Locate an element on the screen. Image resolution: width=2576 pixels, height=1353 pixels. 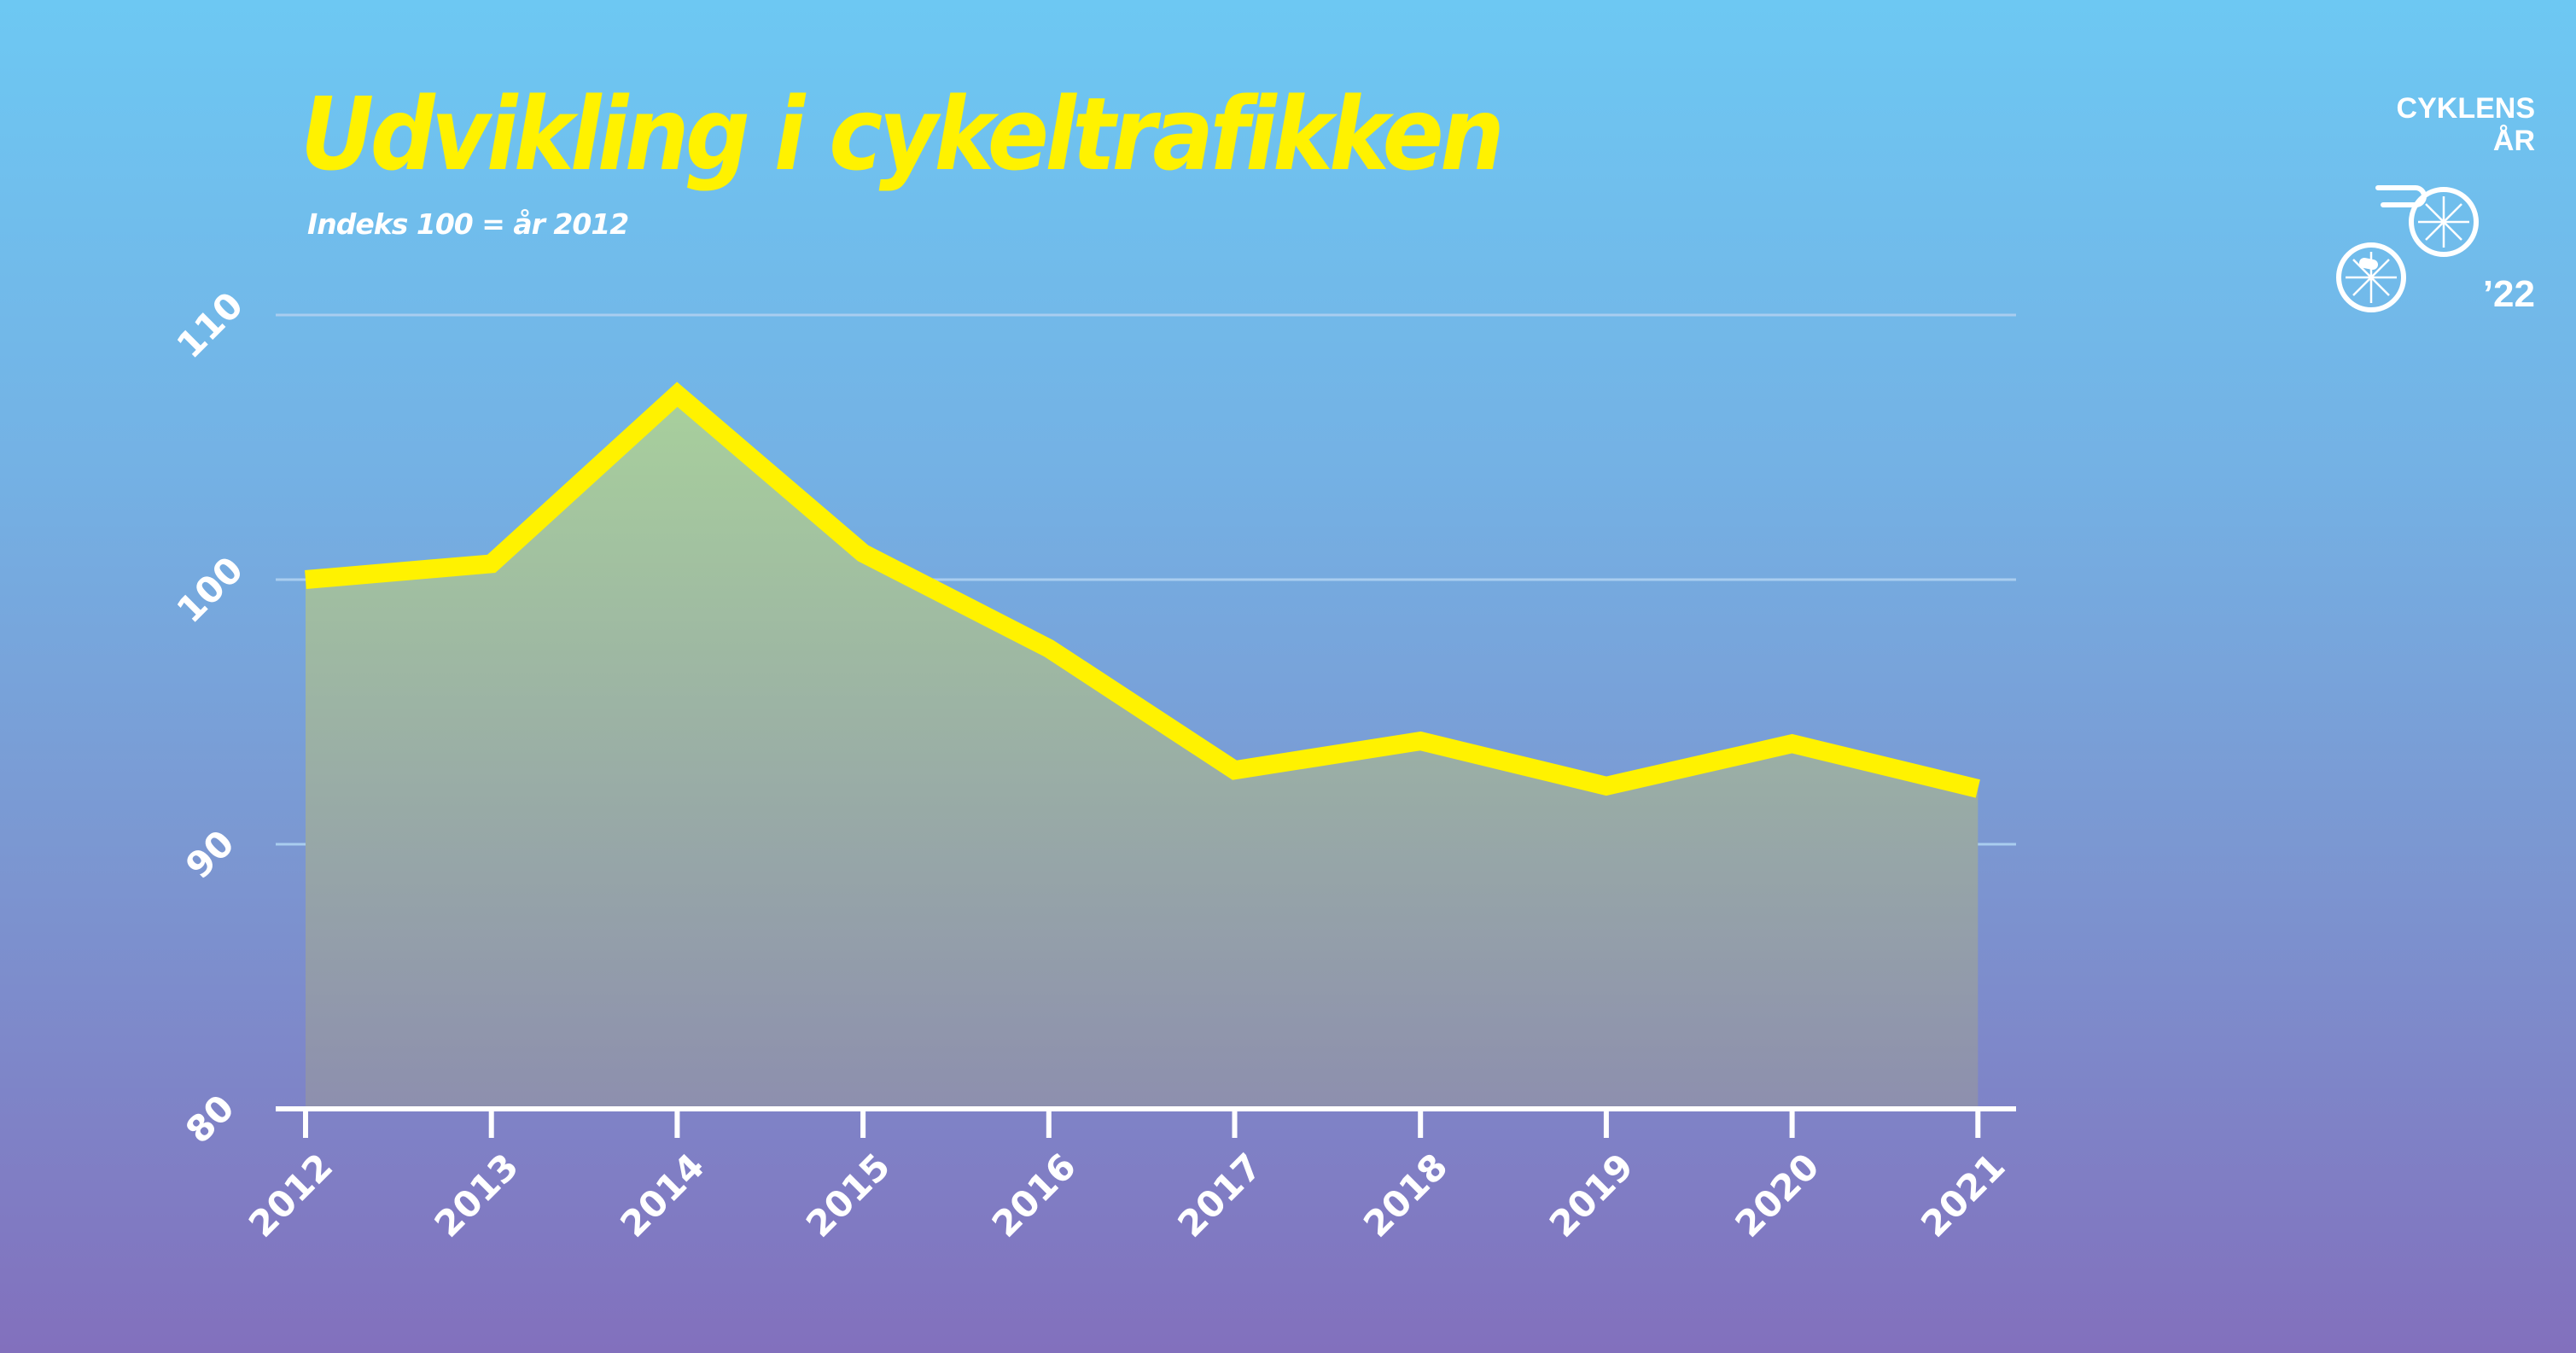
x-tick-label: 2012 is located at coordinates (291, 1195).